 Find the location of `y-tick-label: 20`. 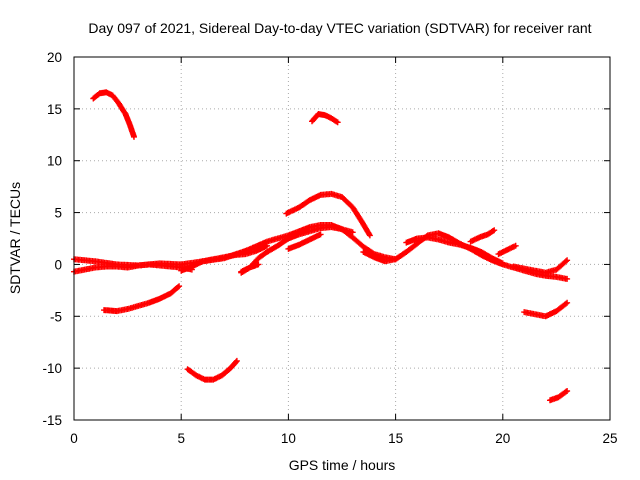

y-tick-label: 20 is located at coordinates (54, 57).